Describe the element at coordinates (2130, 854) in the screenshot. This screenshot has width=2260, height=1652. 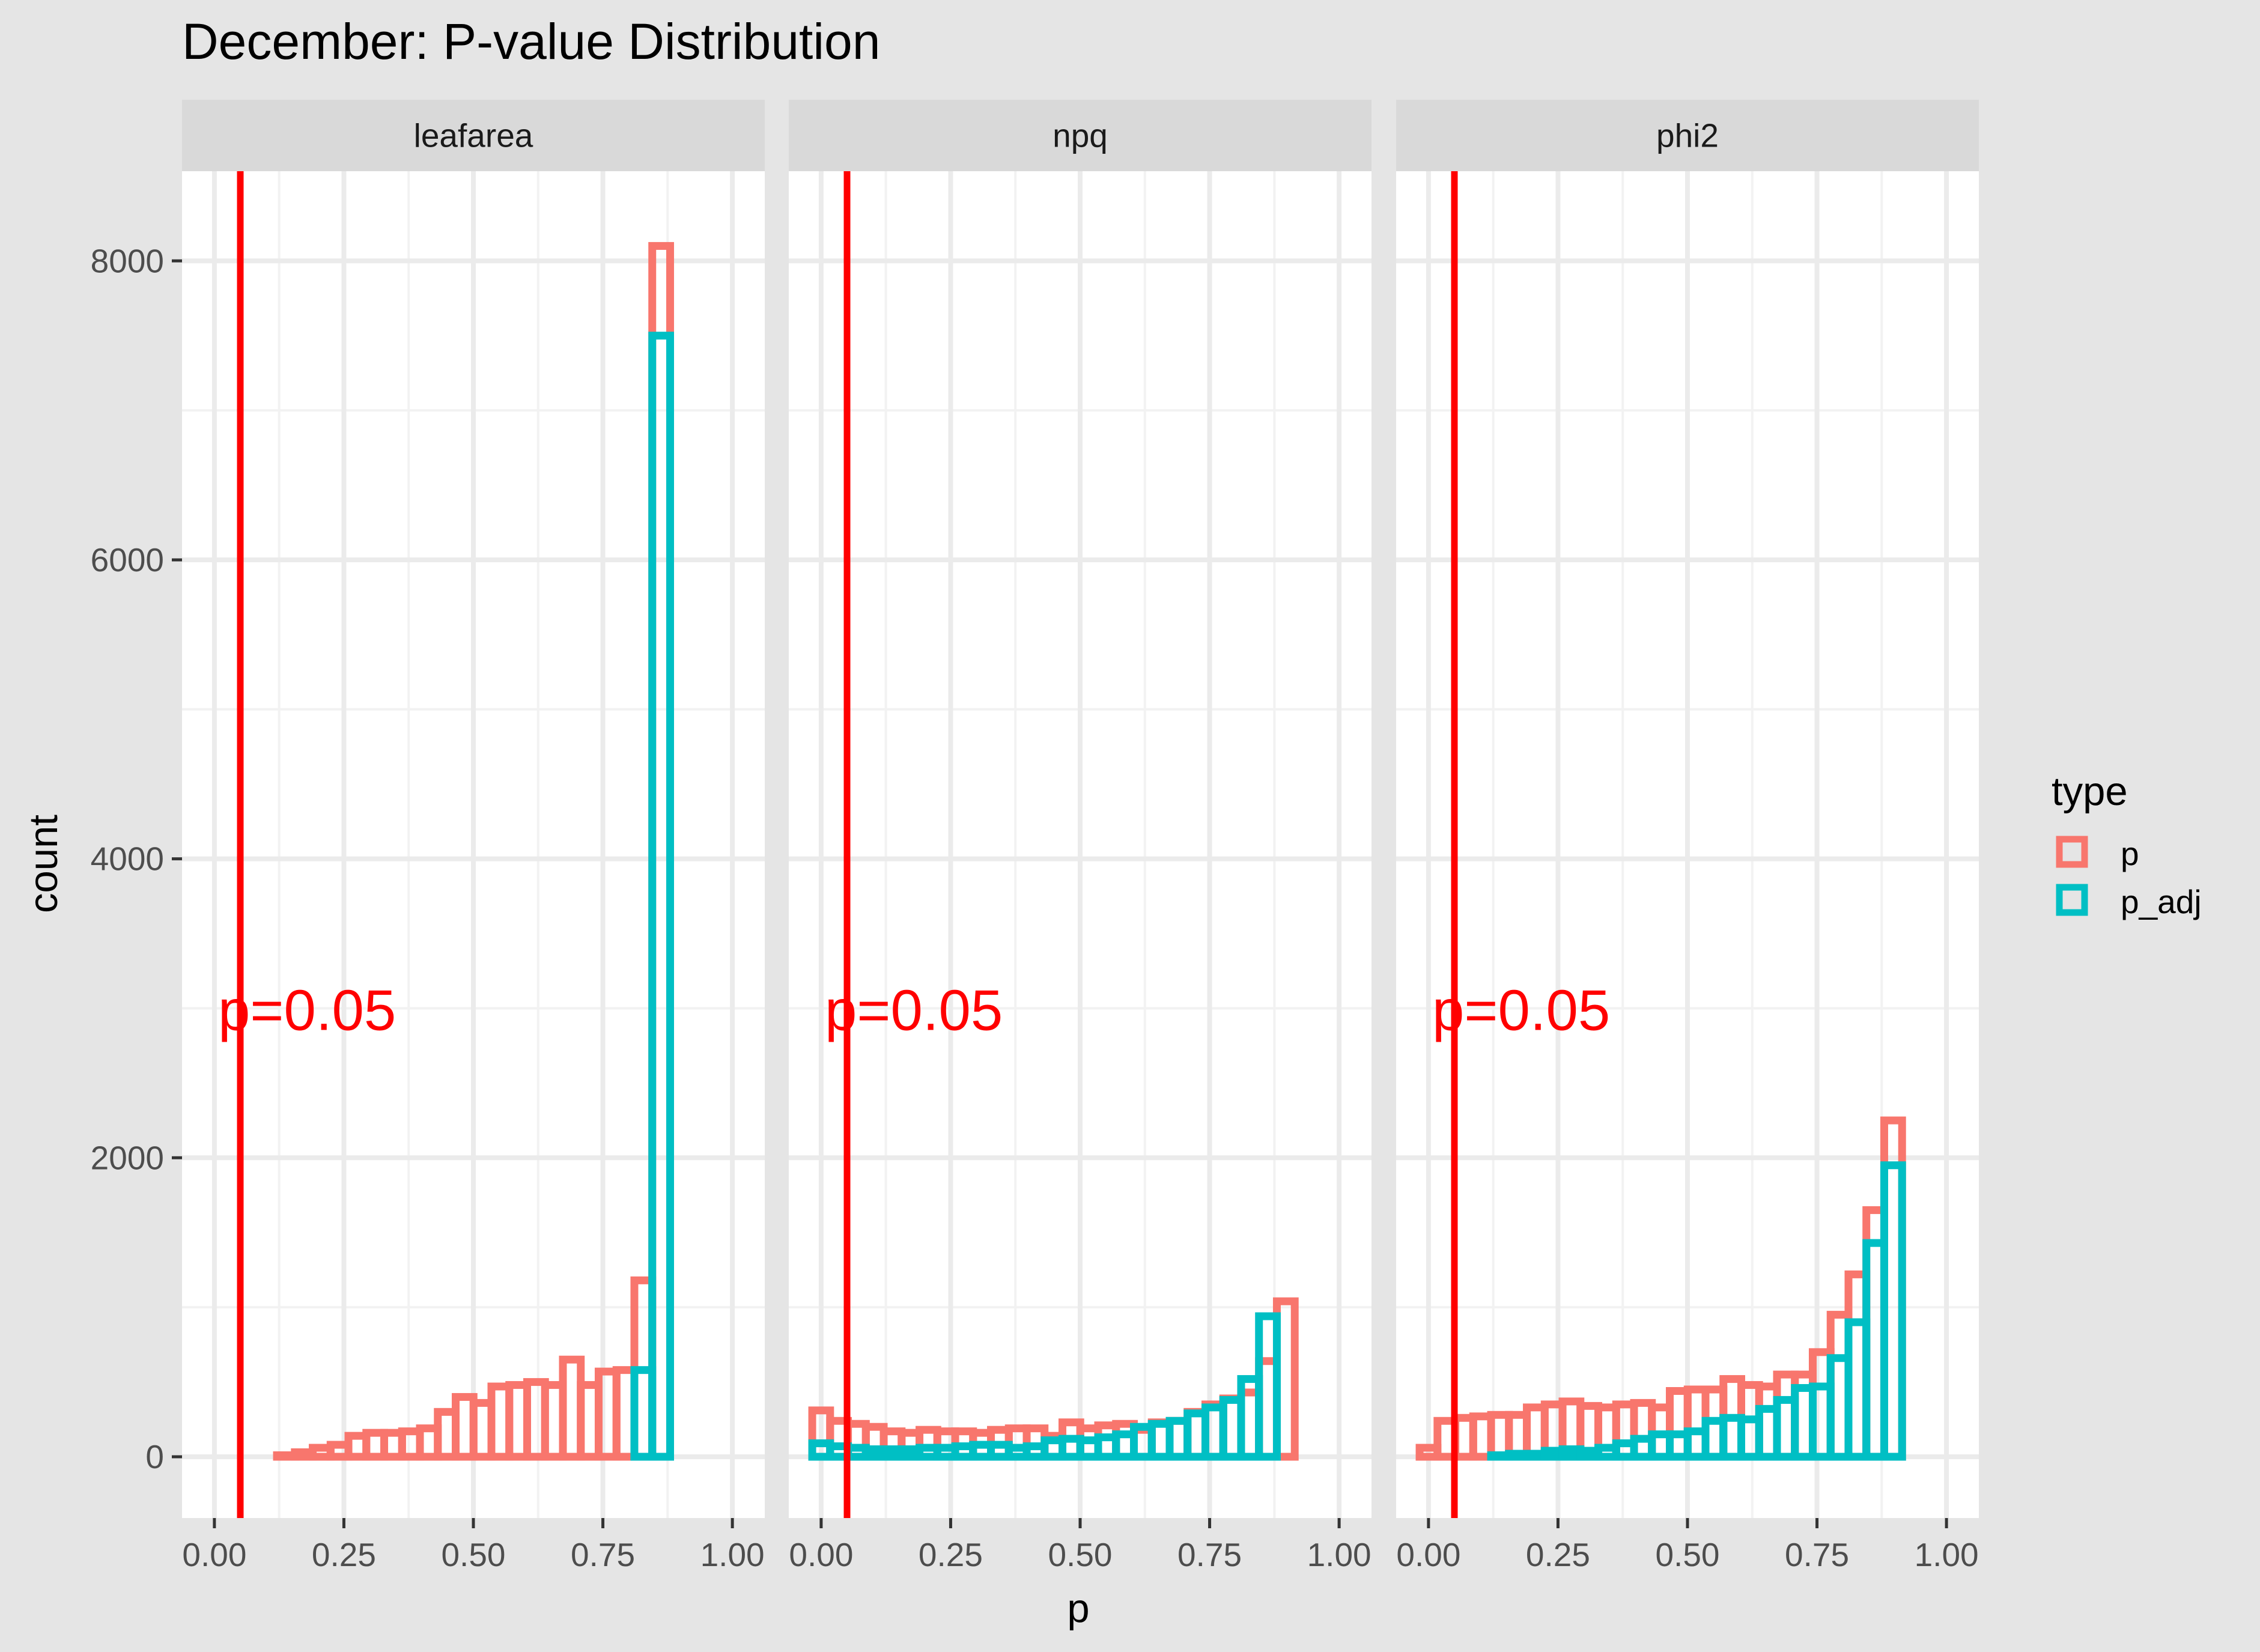
I see `legend-label-p: p` at that location.